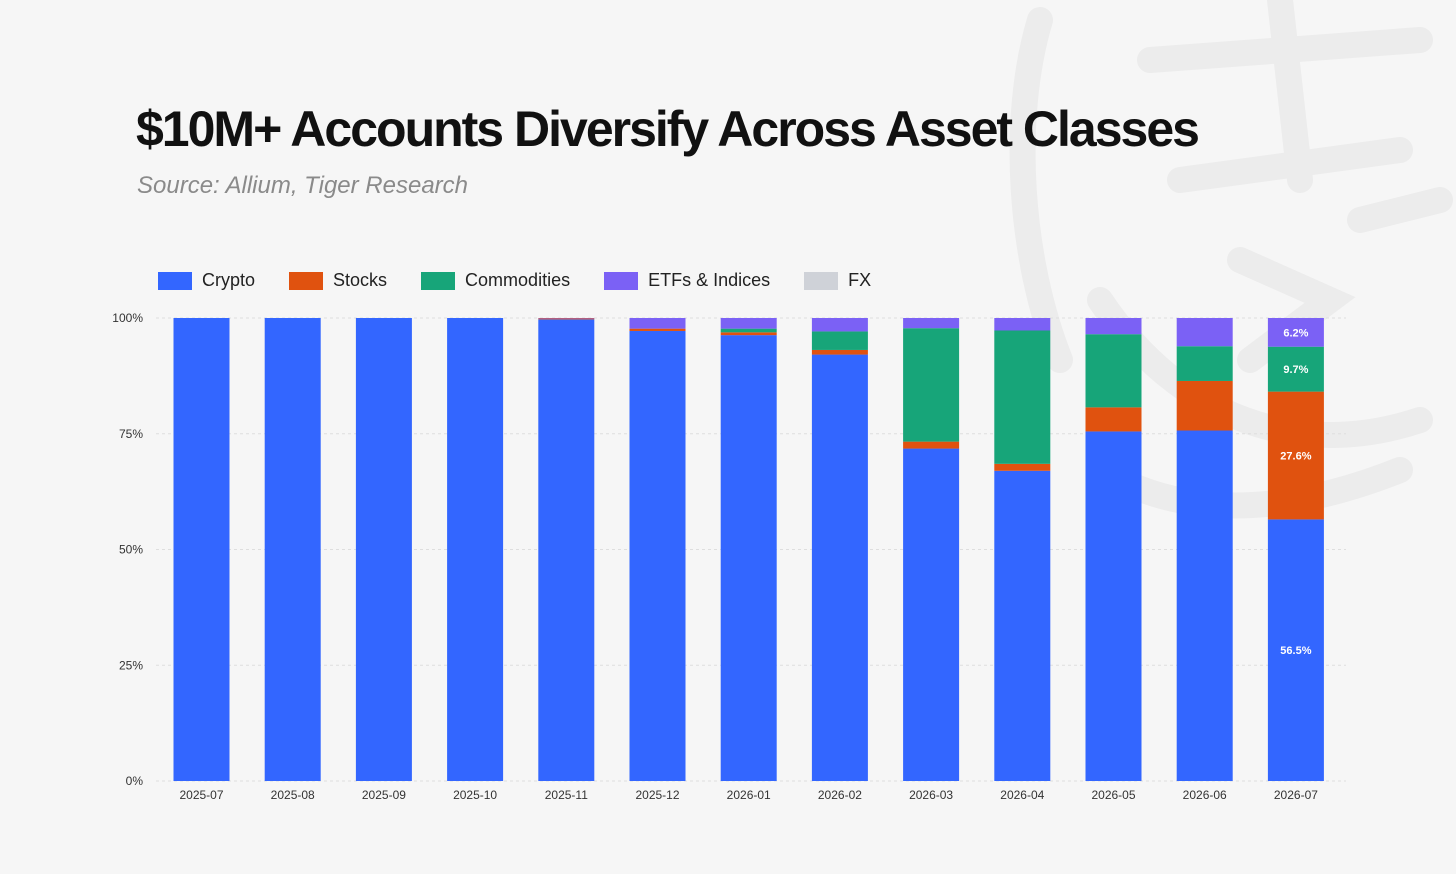 This screenshot has height=874, width=1456. I want to click on x-tick-label: 2025-08, so click(293, 795).